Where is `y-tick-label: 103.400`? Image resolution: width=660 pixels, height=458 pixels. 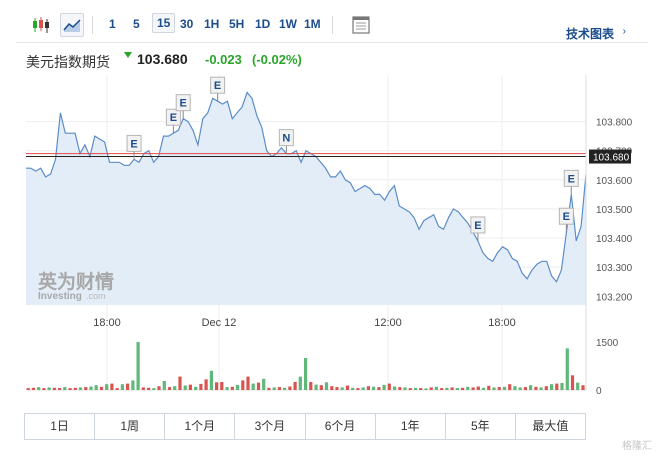
y-tick-label: 103.400 is located at coordinates (614, 239).